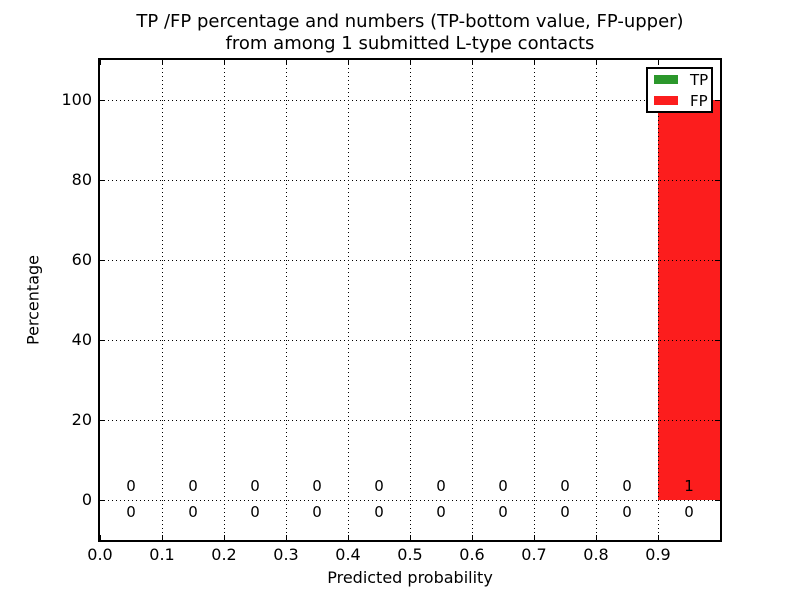 This screenshot has width=800, height=600. Describe the element at coordinates (33, 300) in the screenshot. I see `y-axis-label: Percentage` at that location.